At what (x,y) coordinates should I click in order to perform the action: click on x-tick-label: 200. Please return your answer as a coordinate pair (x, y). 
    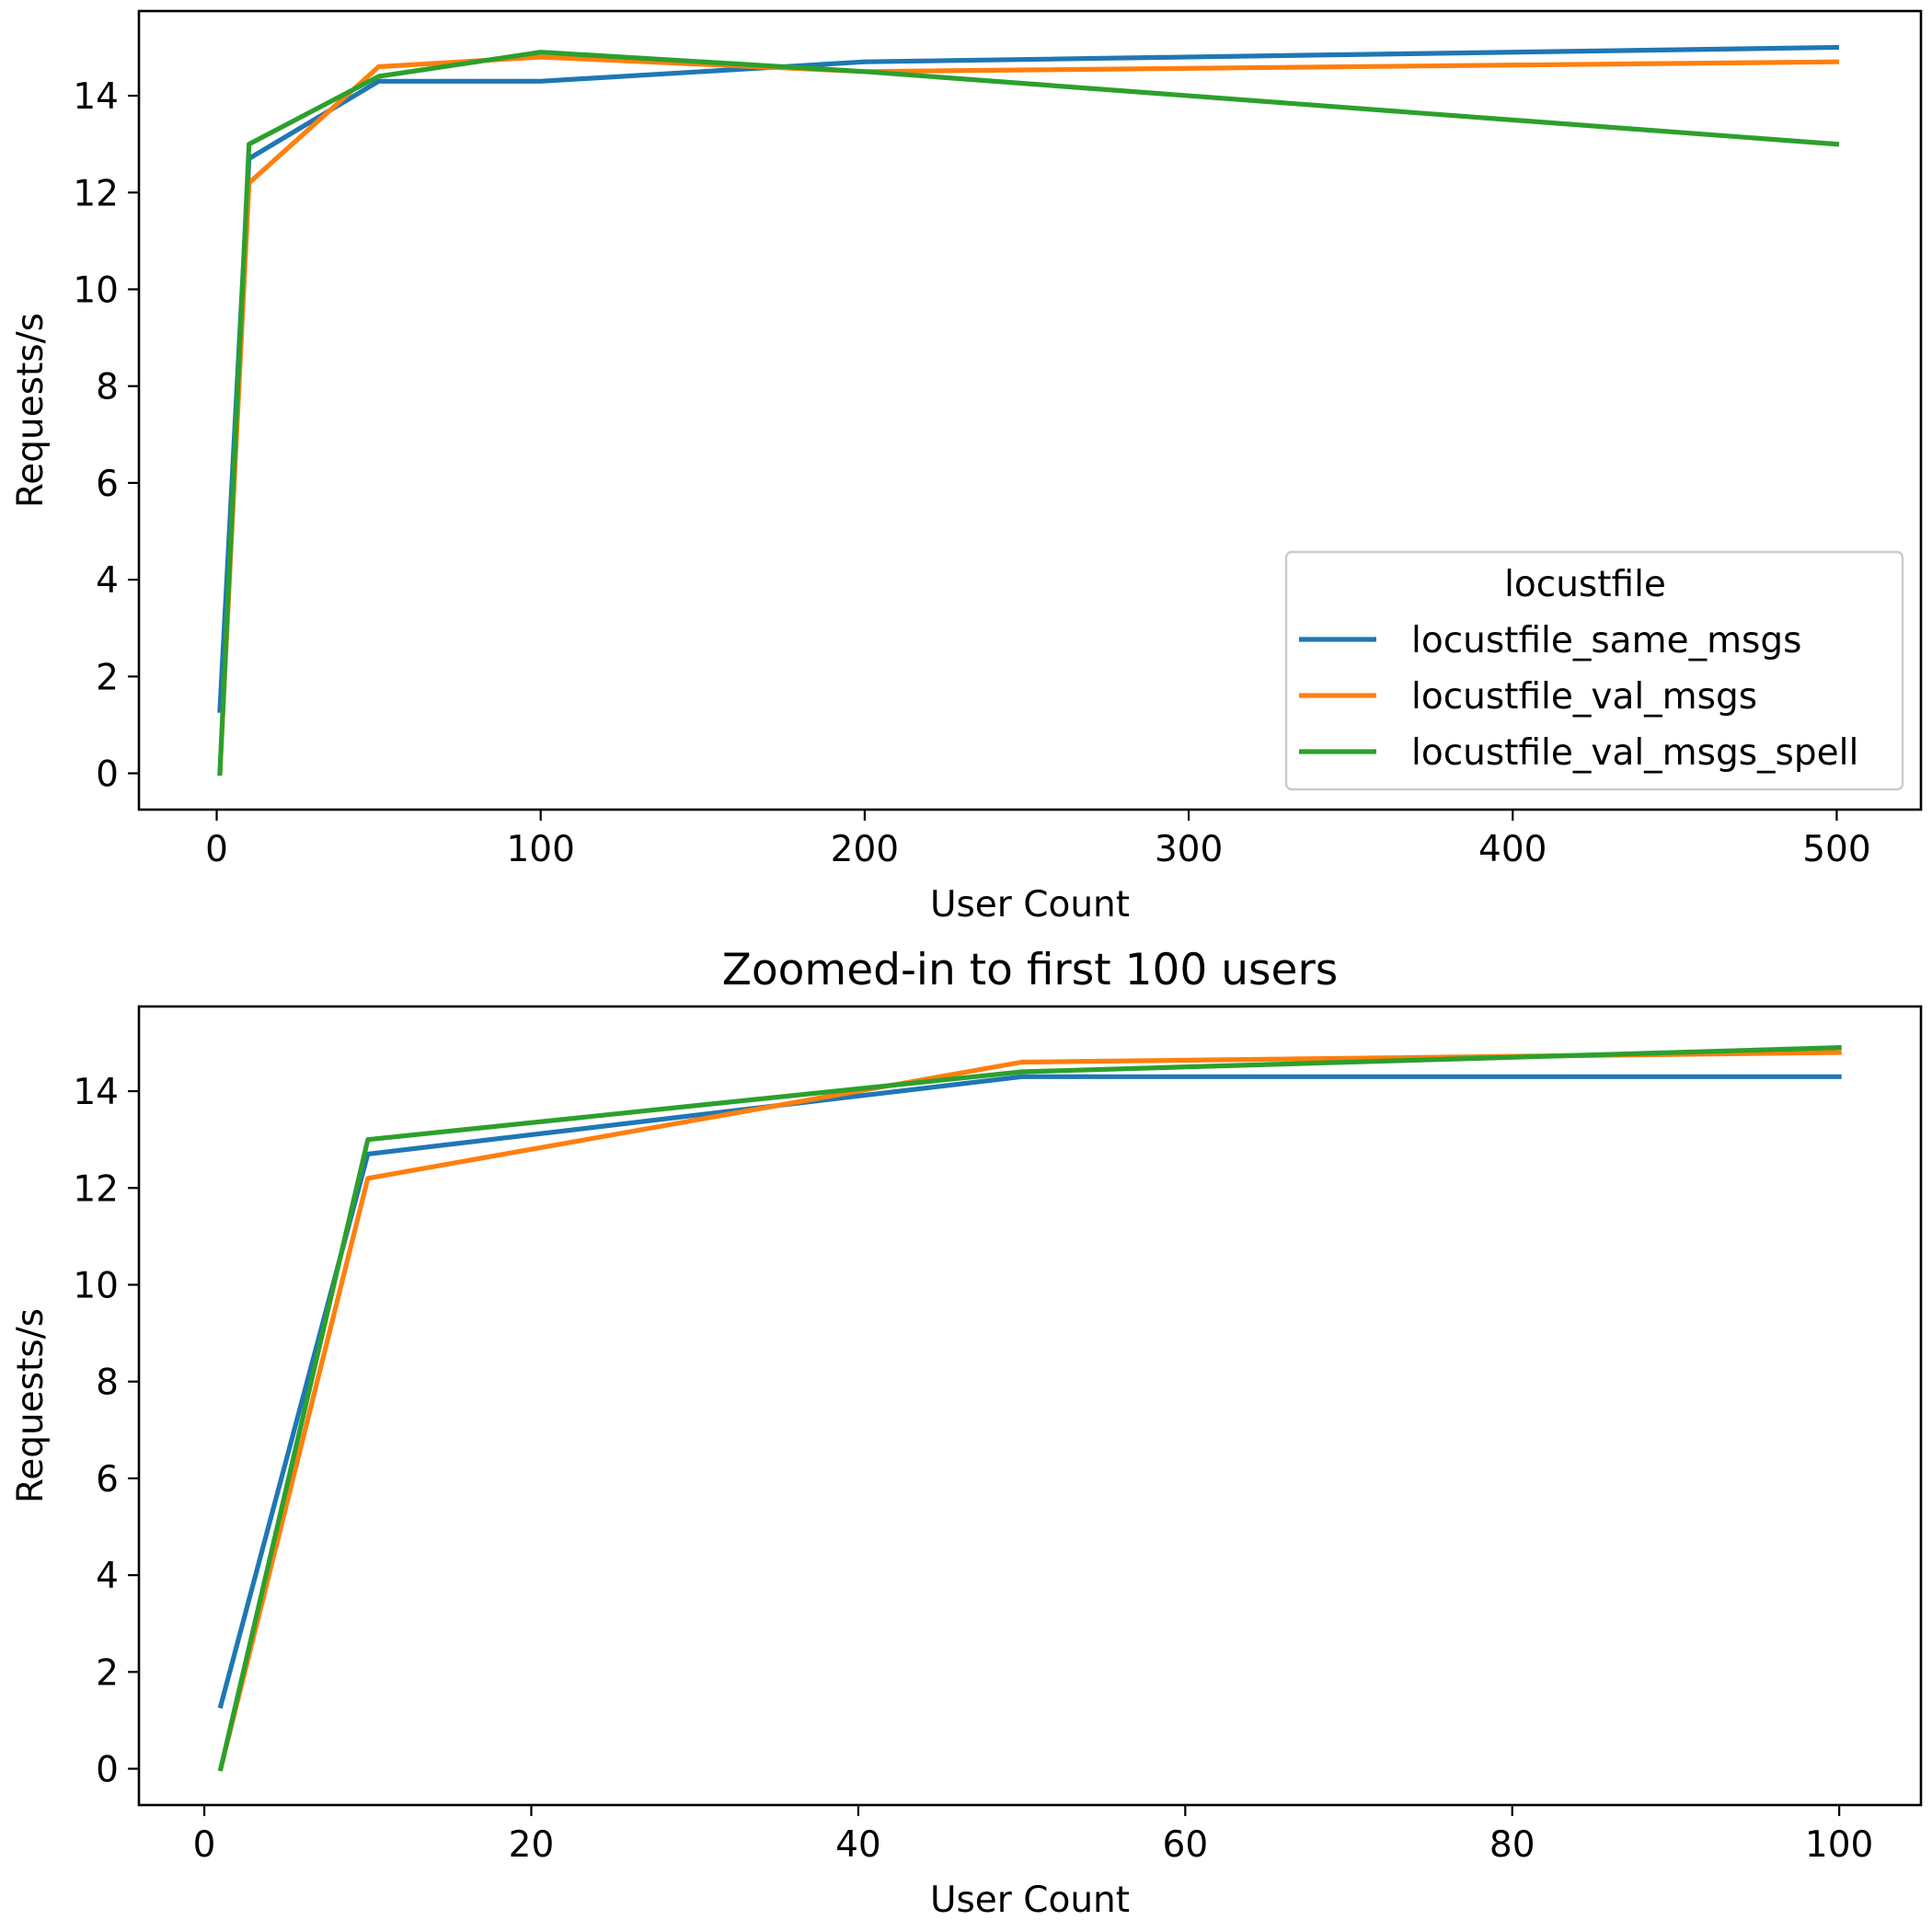
    Looking at the image, I should click on (865, 849).